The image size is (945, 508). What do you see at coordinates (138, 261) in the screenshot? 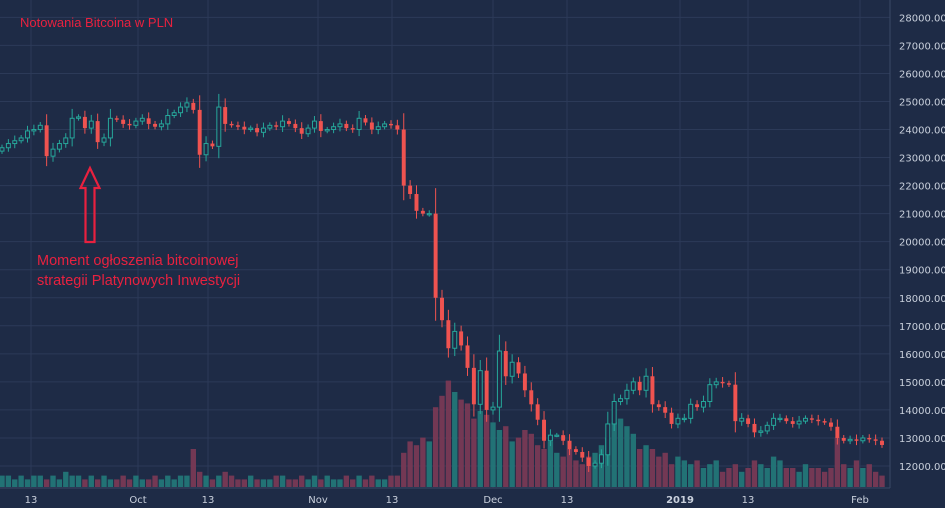
I see `annotation-line-1: Moment ogłoszenia bitcoinowej` at bounding box center [138, 261].